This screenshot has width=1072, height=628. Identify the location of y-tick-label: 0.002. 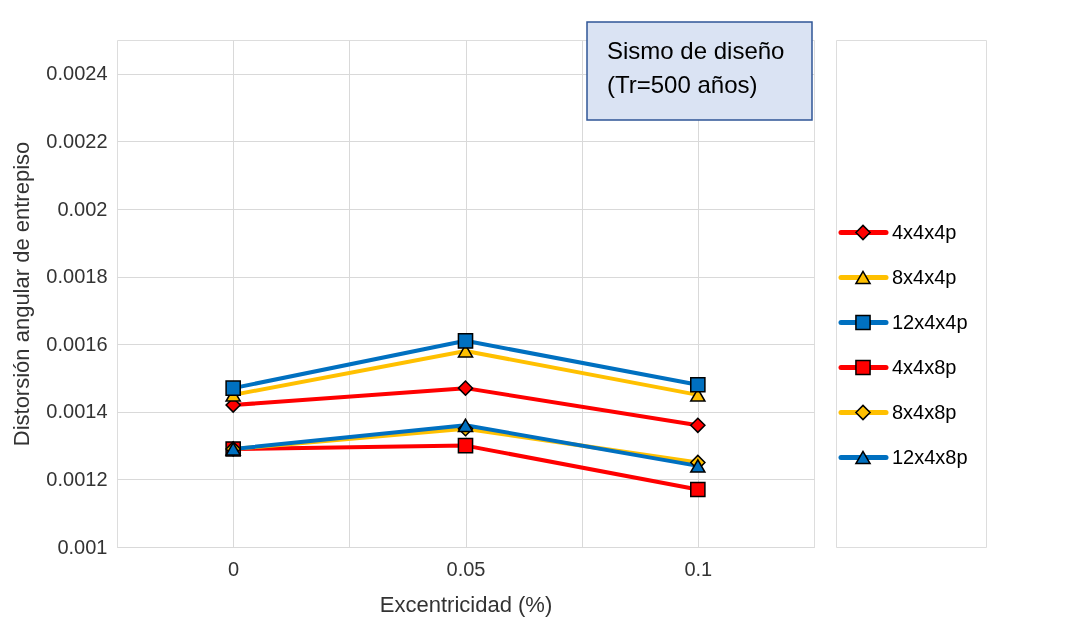
(82, 208).